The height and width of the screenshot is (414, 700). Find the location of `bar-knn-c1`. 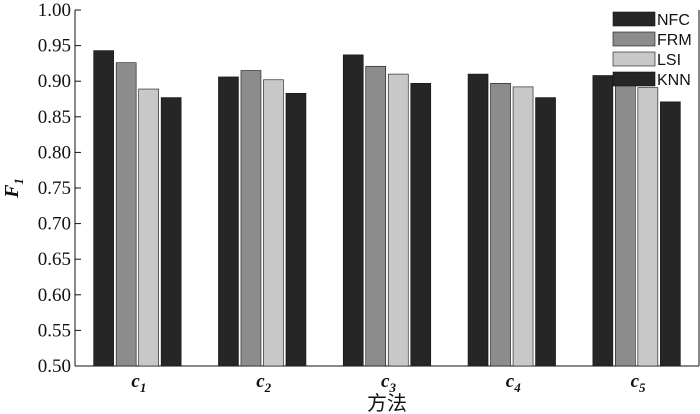

bar-knn-c1 is located at coordinates (171, 232).